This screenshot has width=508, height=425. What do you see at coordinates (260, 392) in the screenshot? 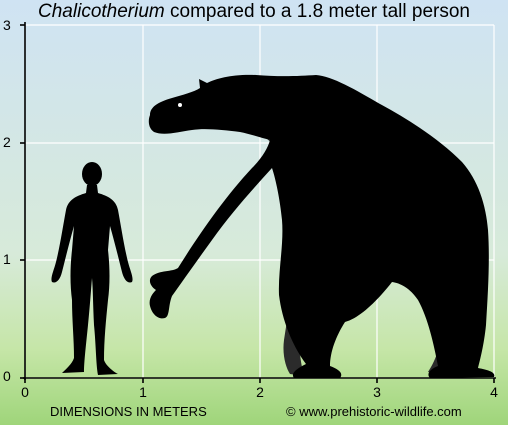
I see `x-tick-2: 2` at bounding box center [260, 392].